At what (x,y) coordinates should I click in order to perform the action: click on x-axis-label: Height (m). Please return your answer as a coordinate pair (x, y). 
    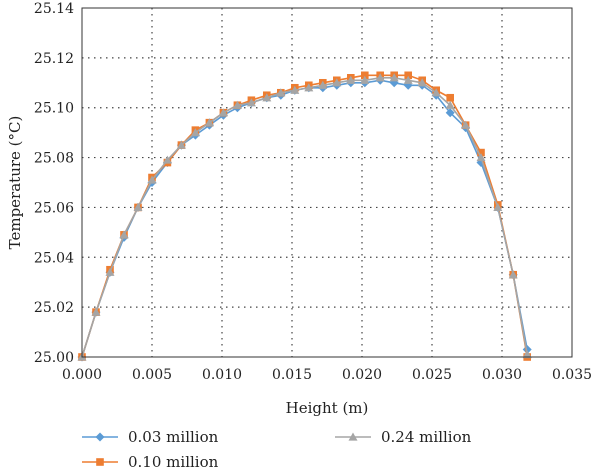
    Looking at the image, I should click on (327, 408).